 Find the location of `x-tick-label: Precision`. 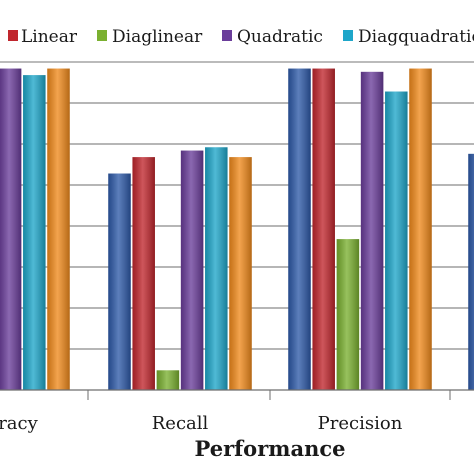

x-tick-label: Precision is located at coordinates (360, 423).